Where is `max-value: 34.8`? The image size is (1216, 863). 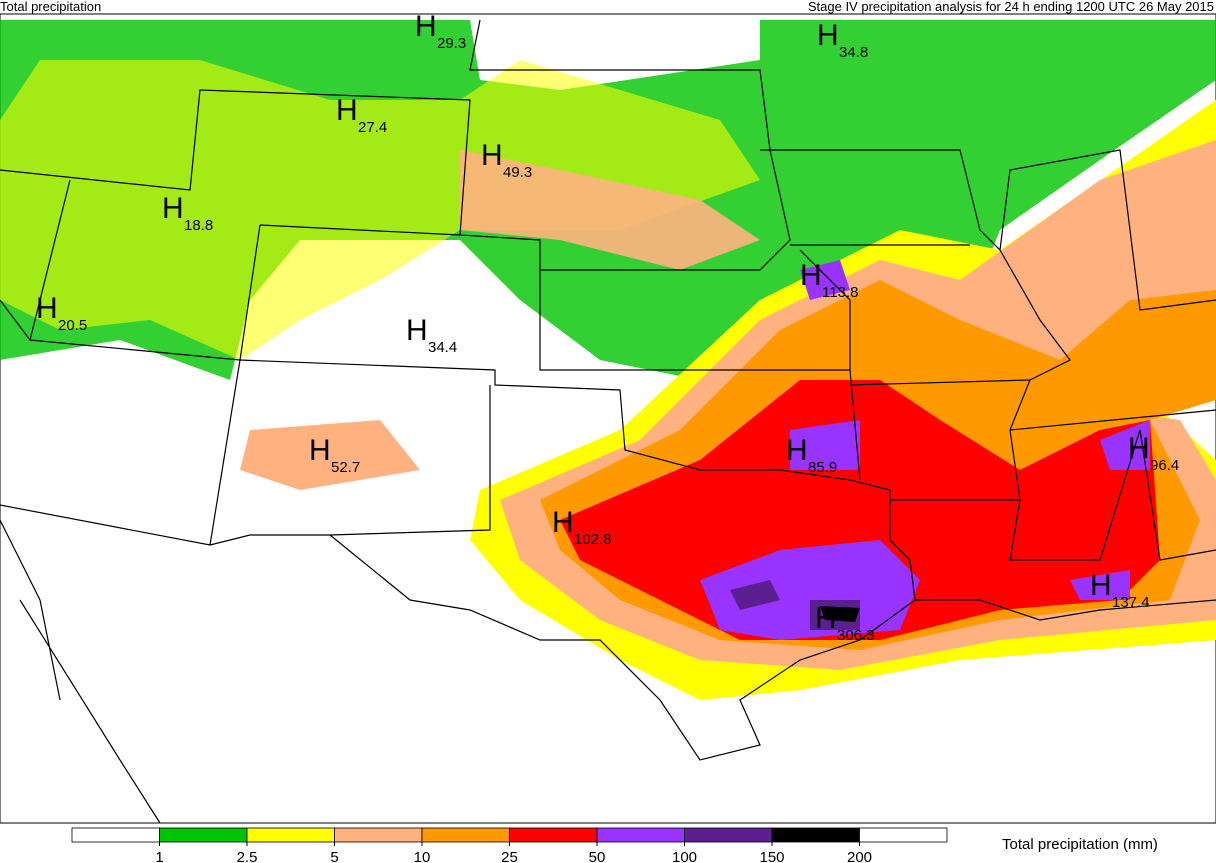
max-value: 34.8 is located at coordinates (853, 52).